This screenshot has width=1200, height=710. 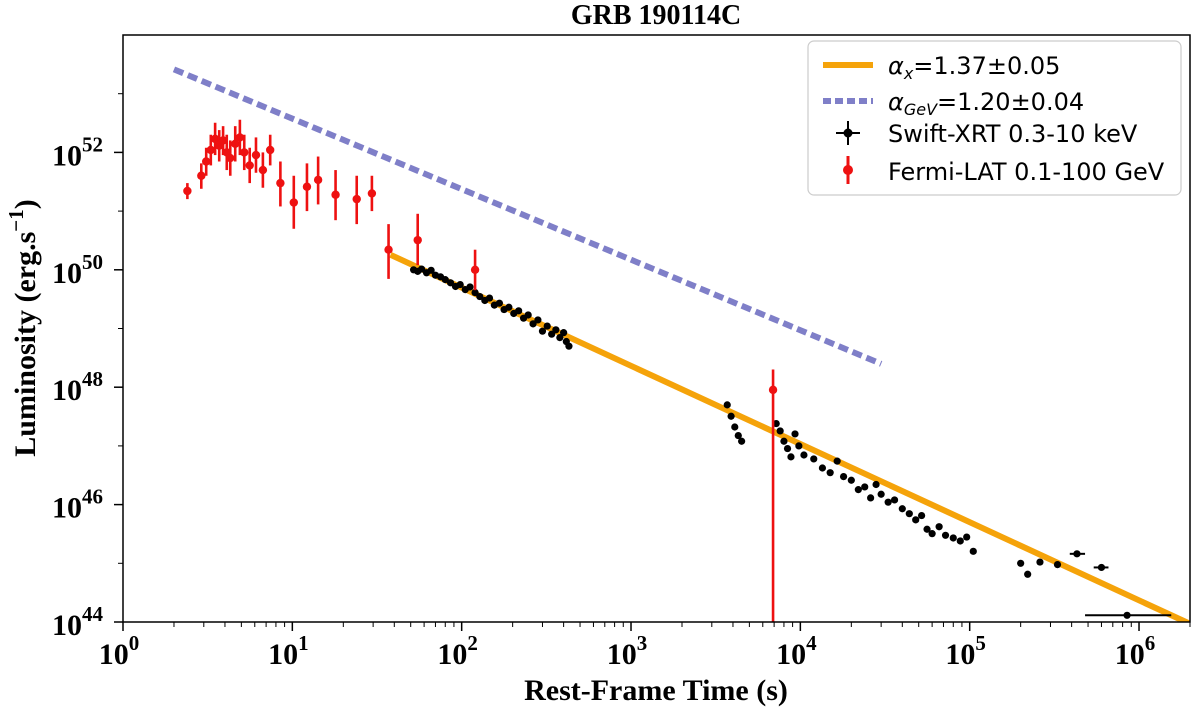 What do you see at coordinates (986, 103) in the screenshot?
I see `legend-alpha-gev-label: αGeV=1.20±0.04` at bounding box center [986, 103].